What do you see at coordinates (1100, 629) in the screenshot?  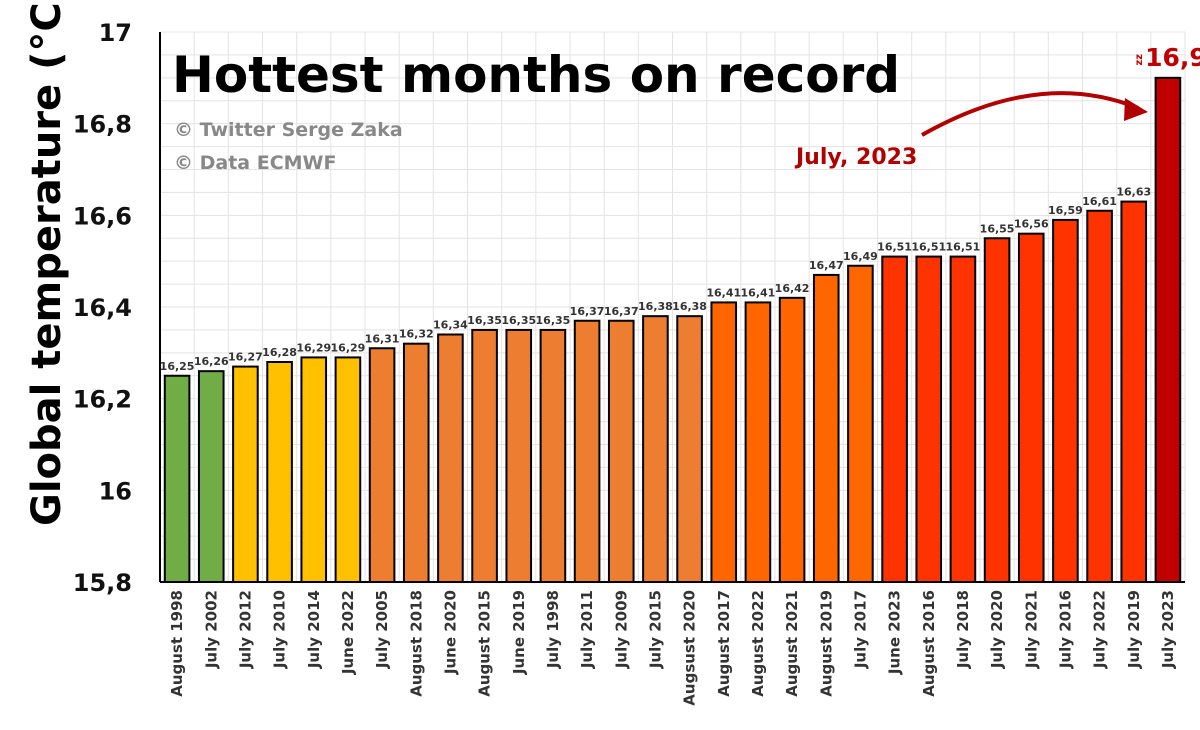 I see `x-tick-label: July 2022` at bounding box center [1100, 629].